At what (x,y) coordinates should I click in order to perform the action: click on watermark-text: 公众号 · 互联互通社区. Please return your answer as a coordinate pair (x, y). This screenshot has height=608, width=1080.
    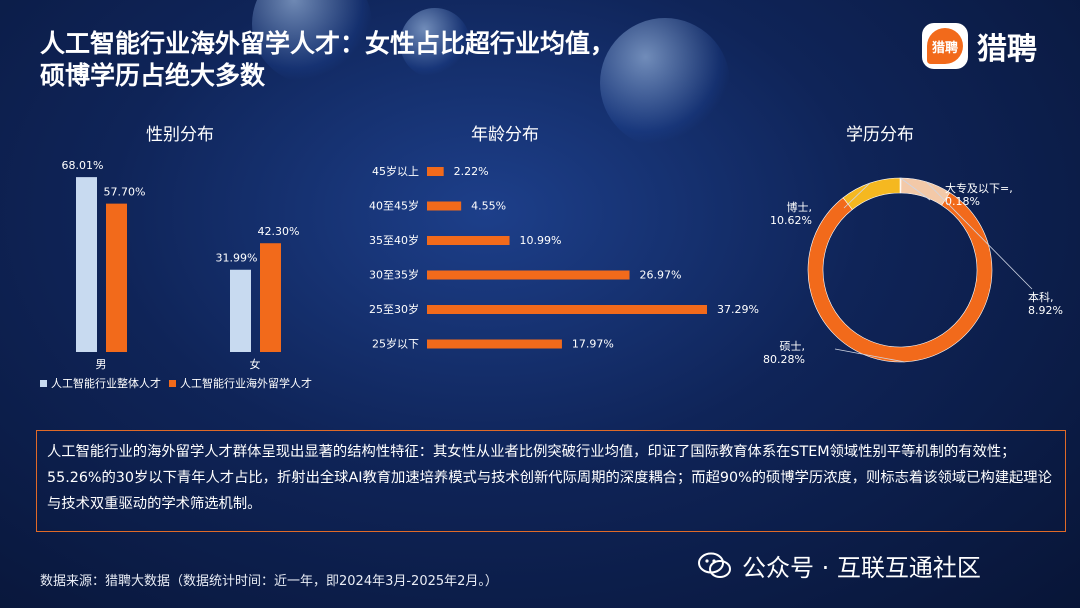
    Looking at the image, I should click on (861, 568).